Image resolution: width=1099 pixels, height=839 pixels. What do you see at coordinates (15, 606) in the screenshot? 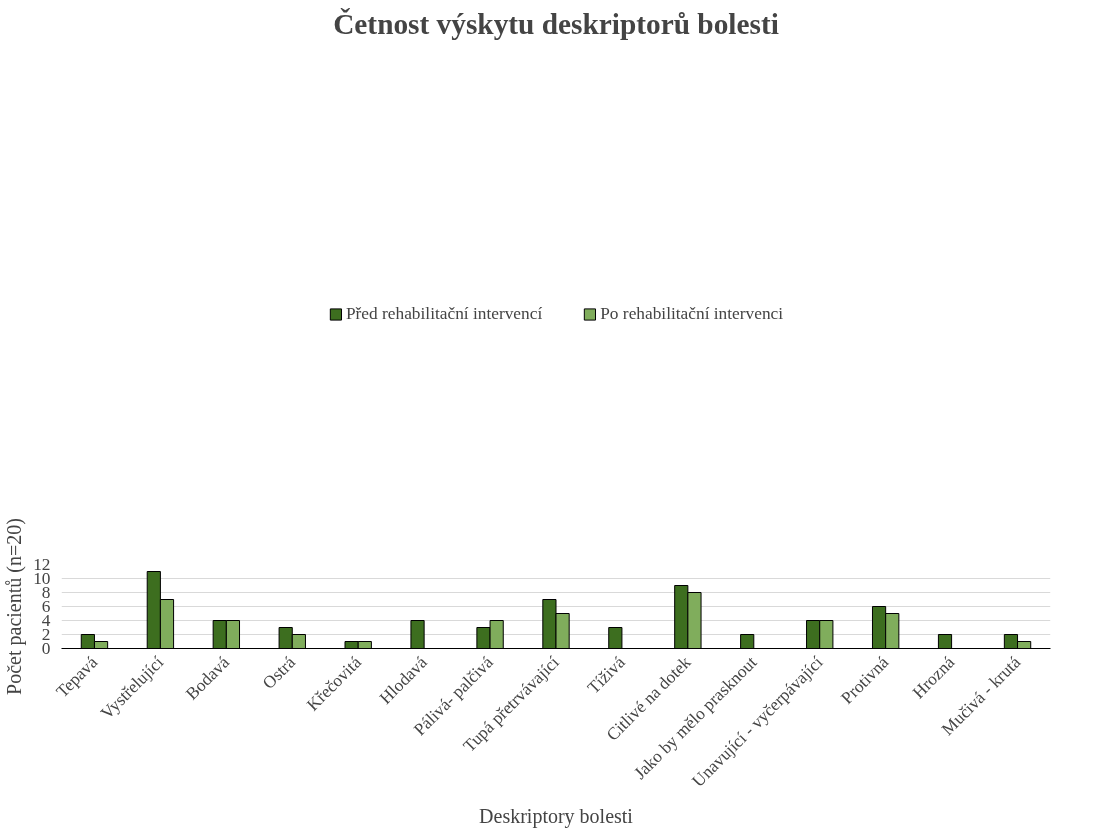
I see `y-axis-title: Počet pacientů (n=20)` at bounding box center [15, 606].